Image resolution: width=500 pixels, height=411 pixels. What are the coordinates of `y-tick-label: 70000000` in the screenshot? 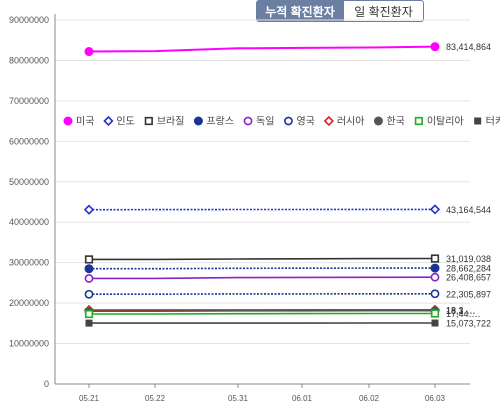 It's located at (29, 101).